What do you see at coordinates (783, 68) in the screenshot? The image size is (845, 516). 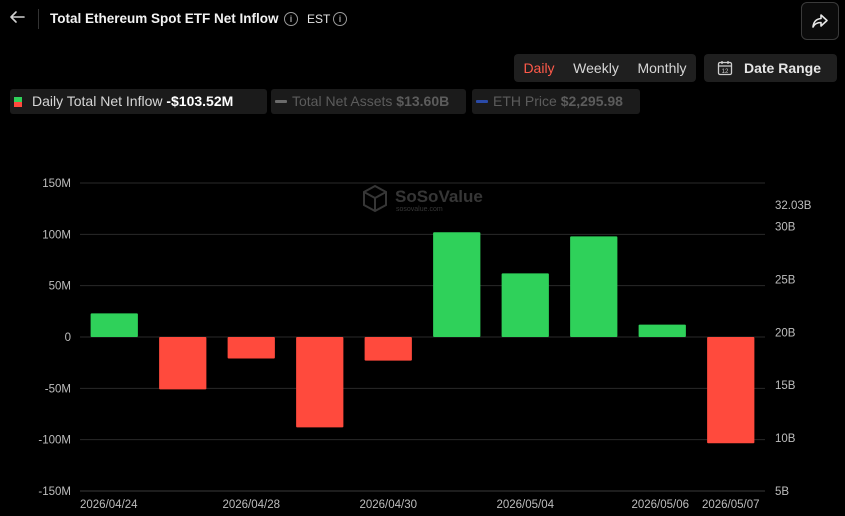 I see `date-range-label: Date Range` at bounding box center [783, 68].